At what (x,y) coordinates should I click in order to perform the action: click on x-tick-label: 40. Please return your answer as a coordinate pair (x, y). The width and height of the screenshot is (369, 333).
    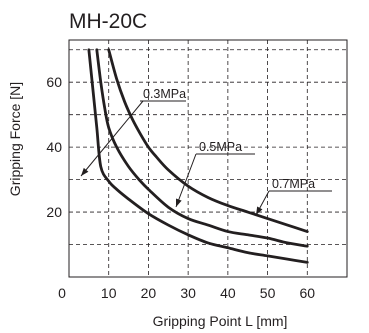
    Looking at the image, I should click on (228, 293).